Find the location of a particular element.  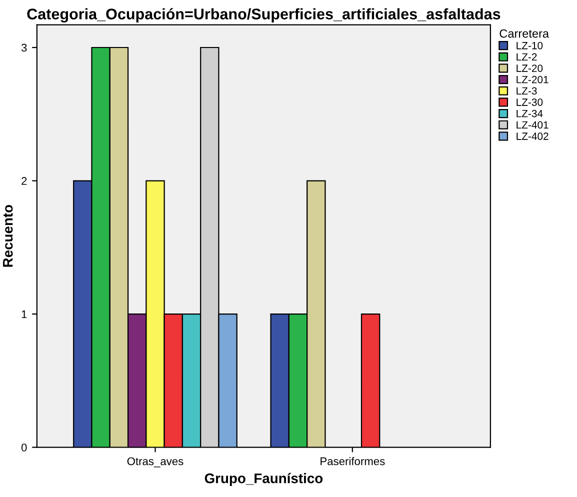

x-tick-label: Paseriformes is located at coordinates (352, 461).